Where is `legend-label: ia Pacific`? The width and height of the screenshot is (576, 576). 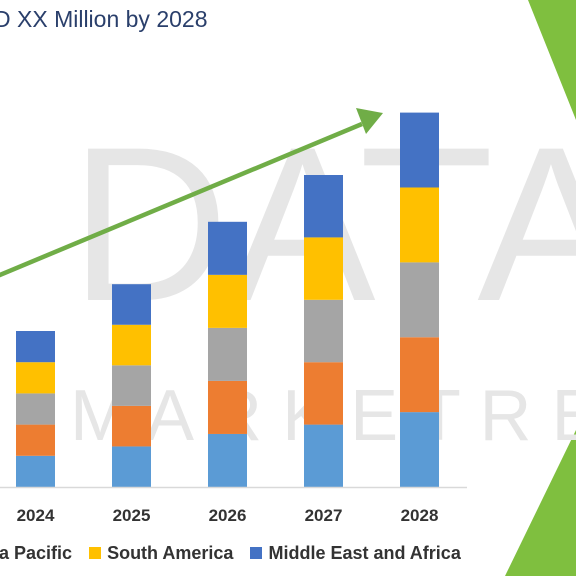
legend-label: ia Pacific is located at coordinates (36, 553).